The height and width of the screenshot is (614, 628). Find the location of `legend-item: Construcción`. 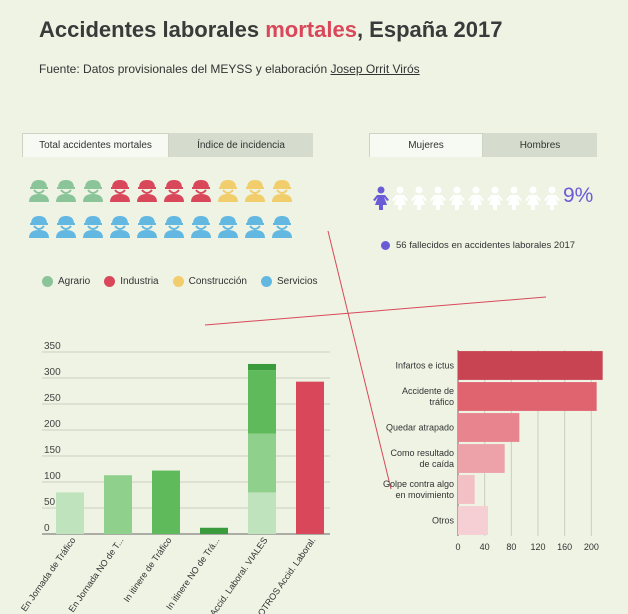

legend-item: Construcción is located at coordinates (209, 281).